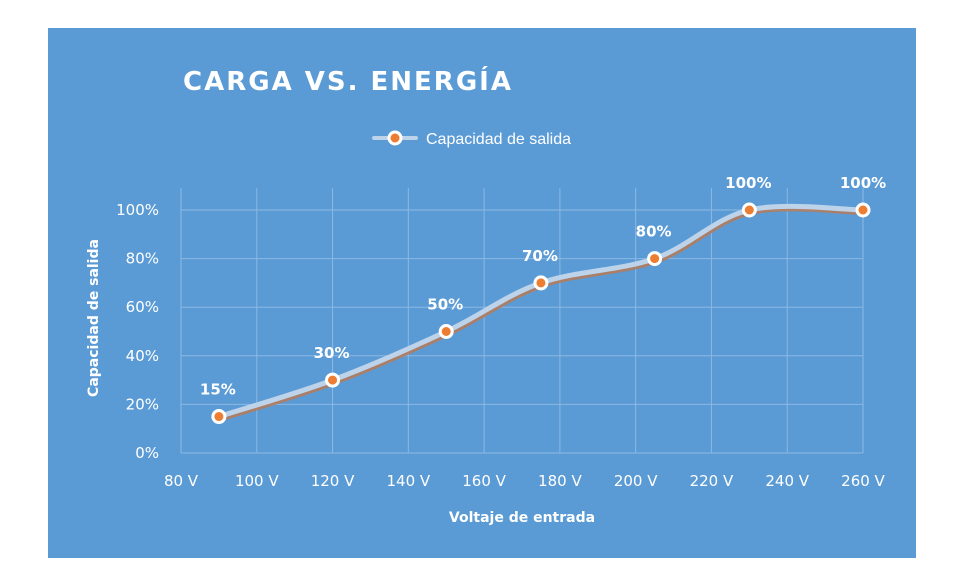 This screenshot has width=960, height=588. What do you see at coordinates (137, 331) in the screenshot?
I see `y-axis-ticks: 0% 20% 40% 60% 80% 100%` at bounding box center [137, 331].